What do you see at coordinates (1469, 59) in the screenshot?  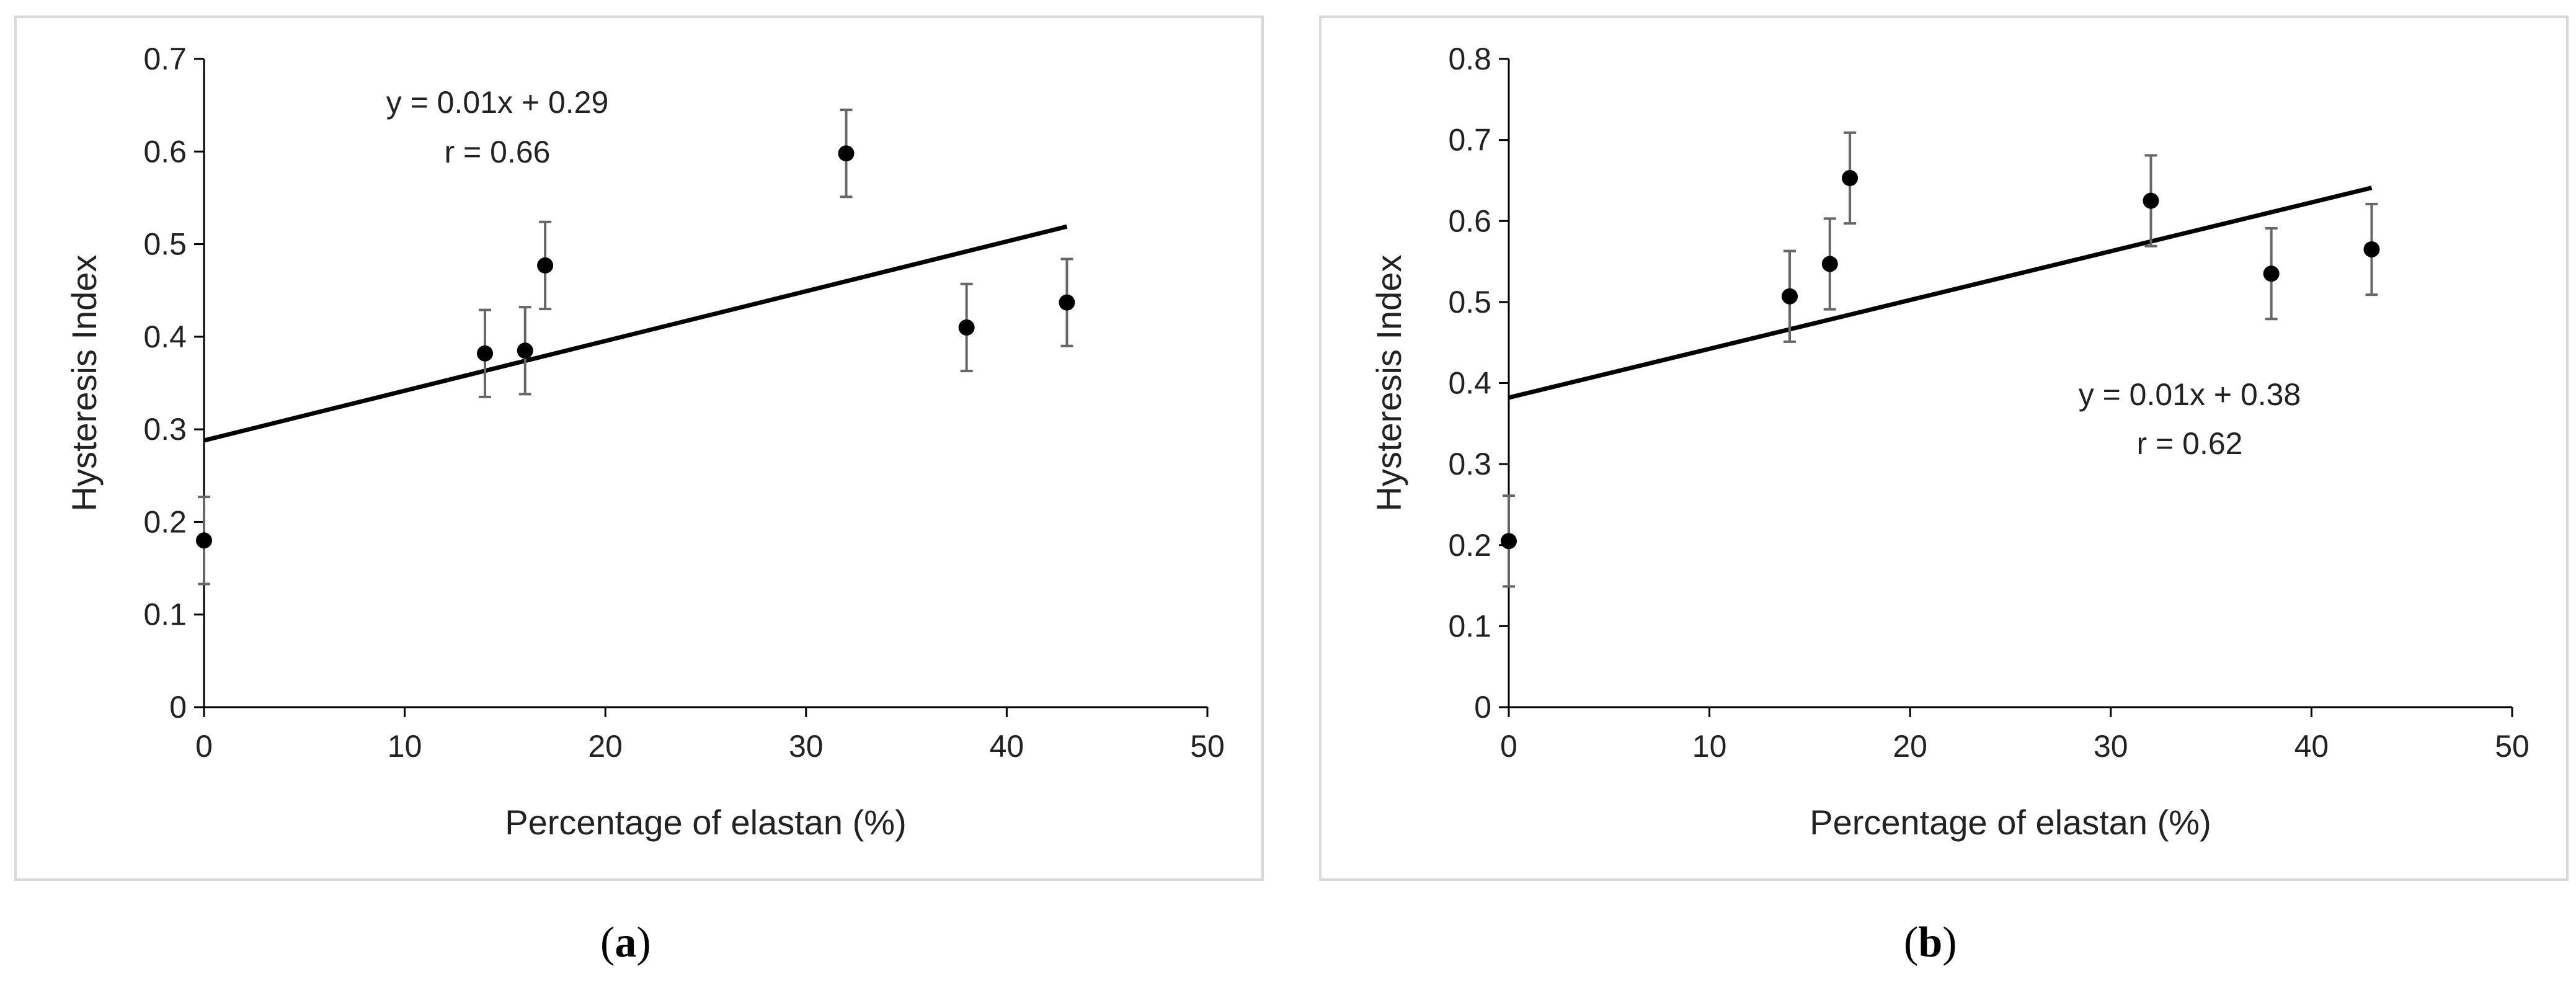 I see `y-tick-label: 0.8` at bounding box center [1469, 59].